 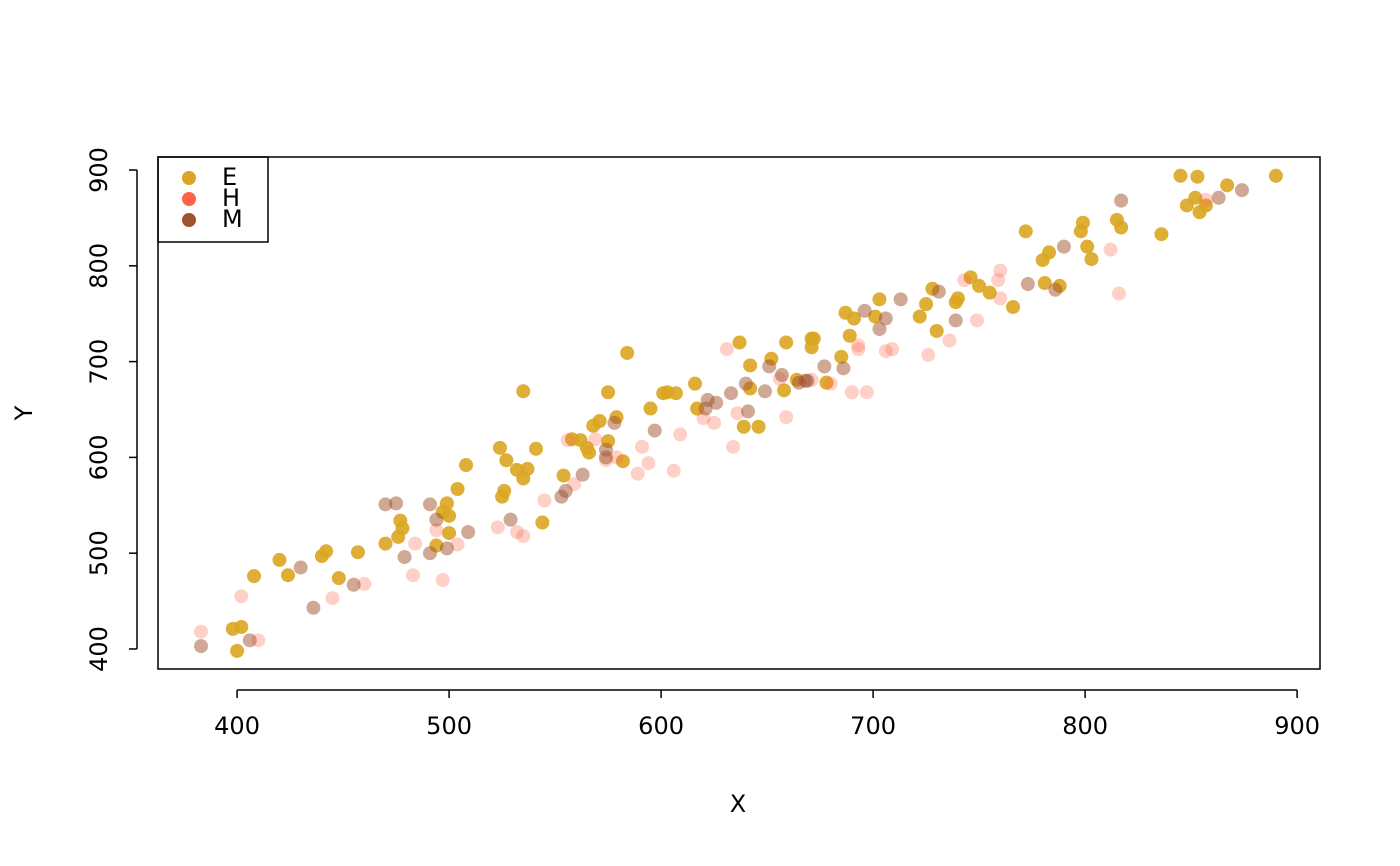 What do you see at coordinates (99, 266) in the screenshot?
I see `y-tick-label: 800` at bounding box center [99, 266].